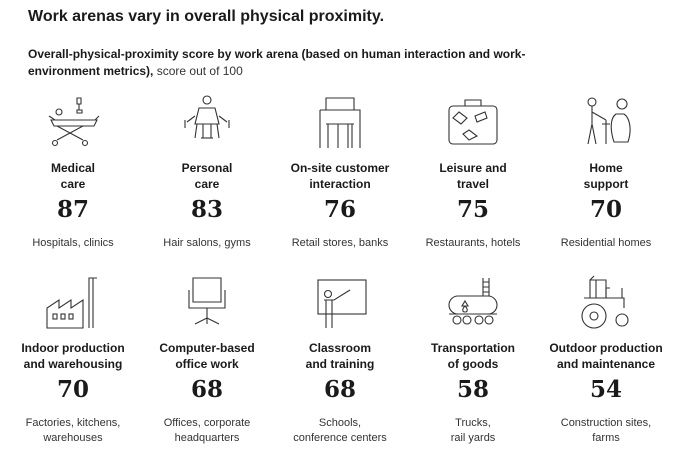 This screenshot has width=683, height=464. I want to click on arena-label-line: of goods, so click(473, 364).